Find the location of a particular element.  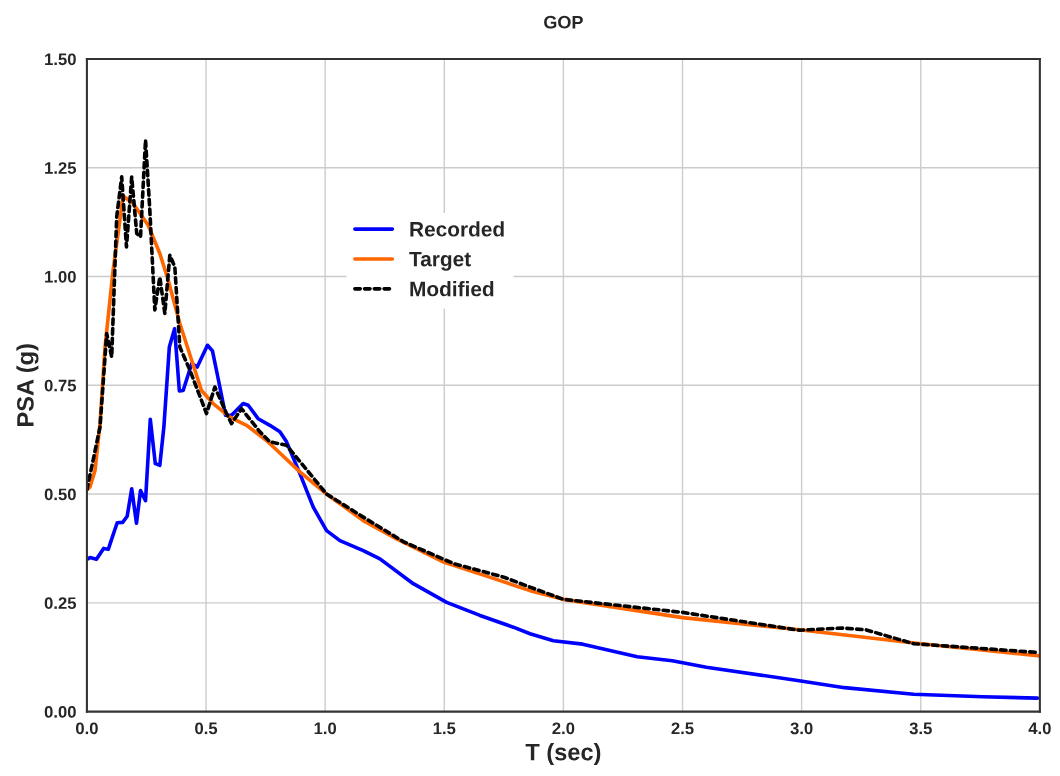

y-tick-label: 1.00 is located at coordinates (60, 276).